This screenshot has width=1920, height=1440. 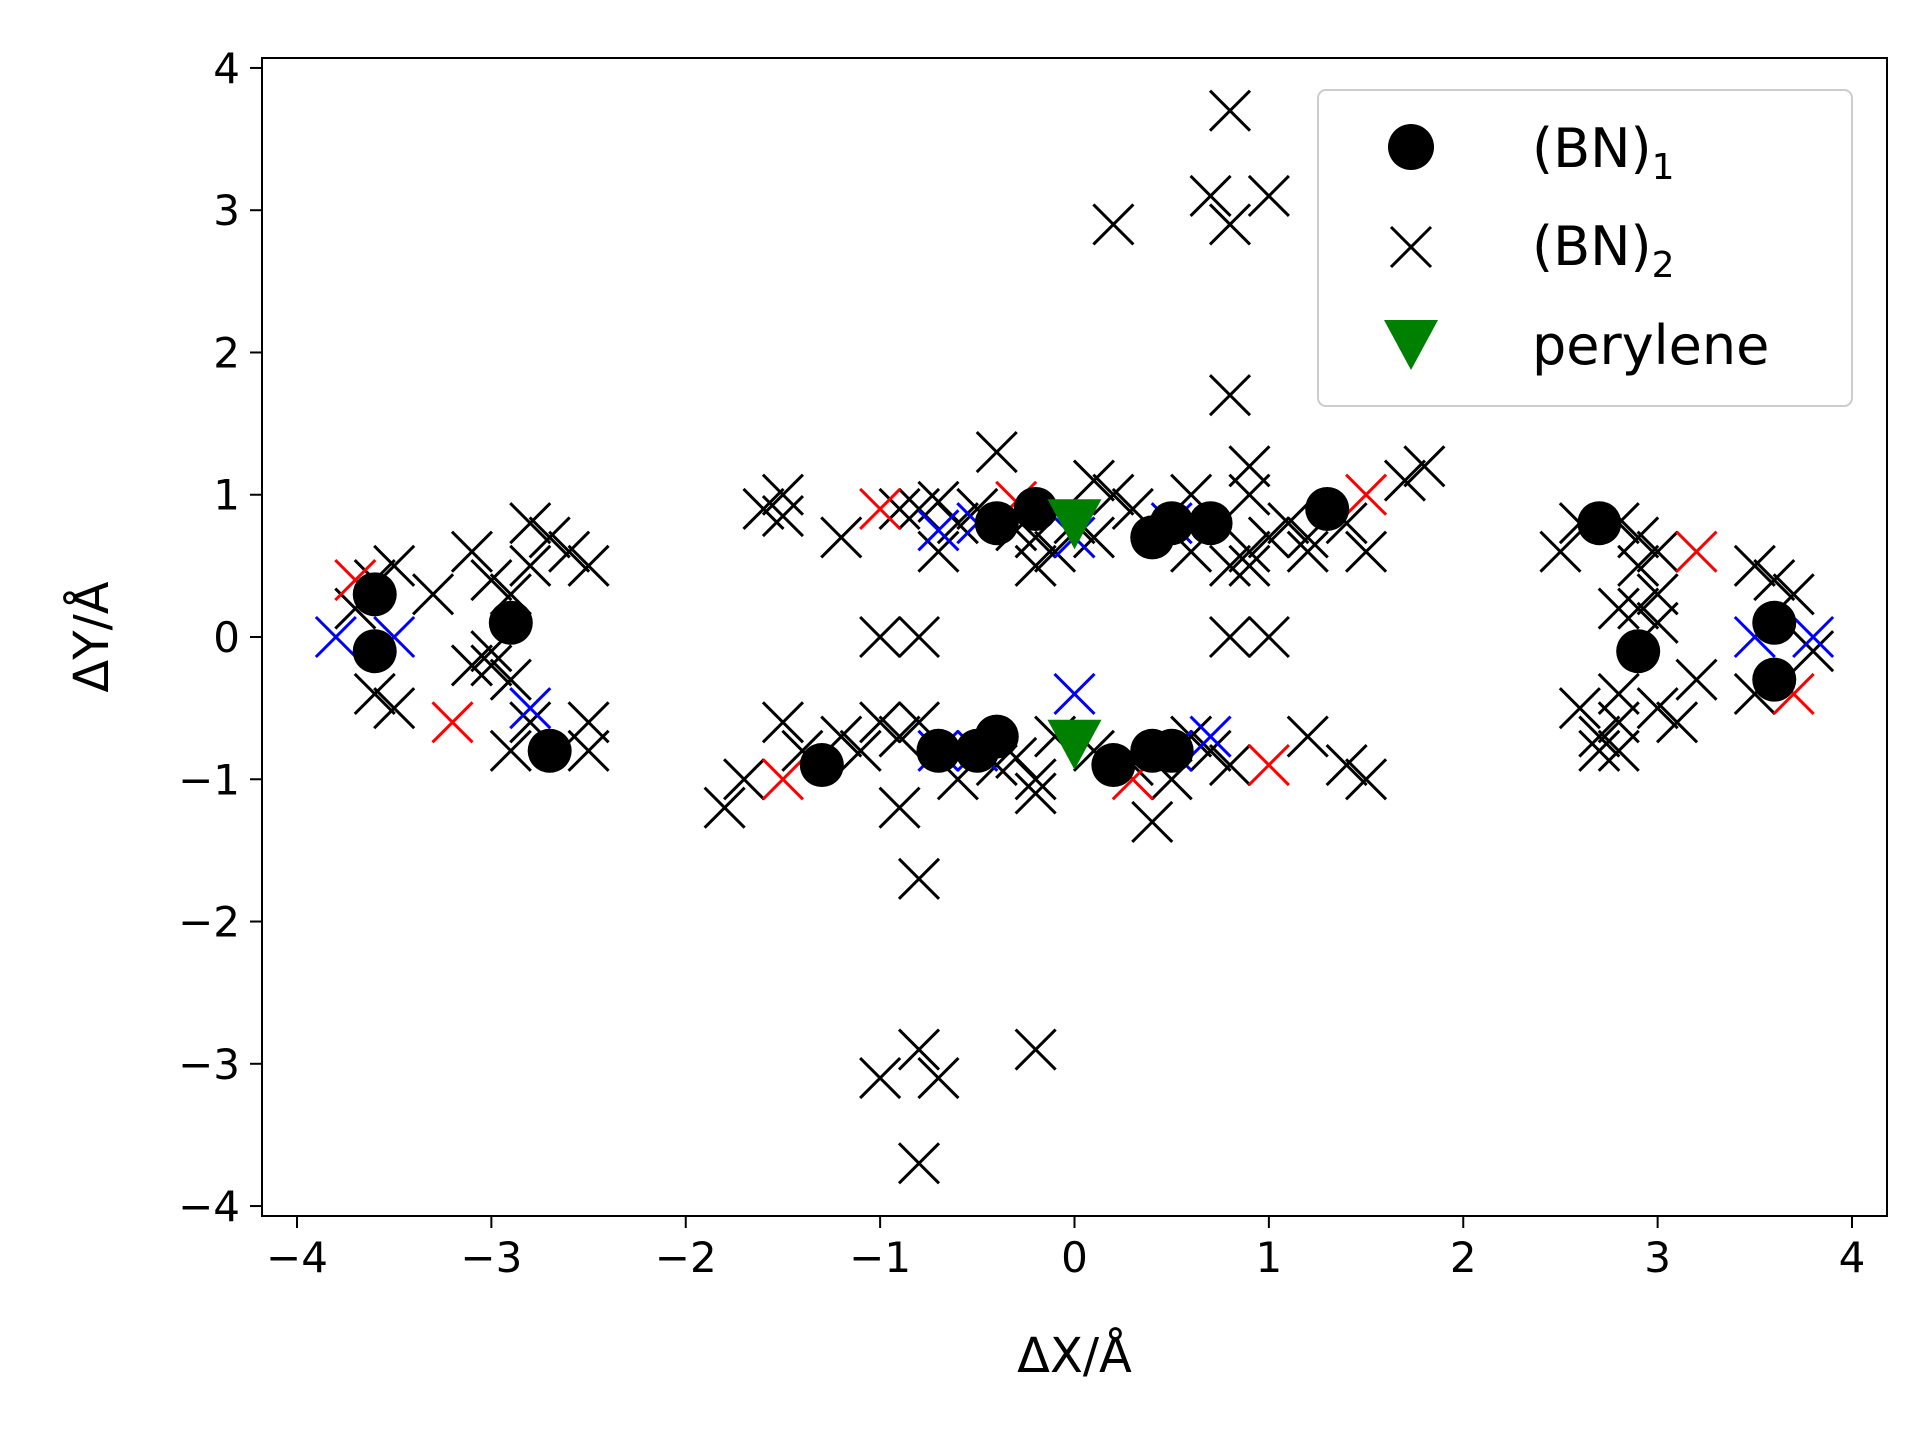 I want to click on y-tick-label: 2, so click(x=226, y=352).